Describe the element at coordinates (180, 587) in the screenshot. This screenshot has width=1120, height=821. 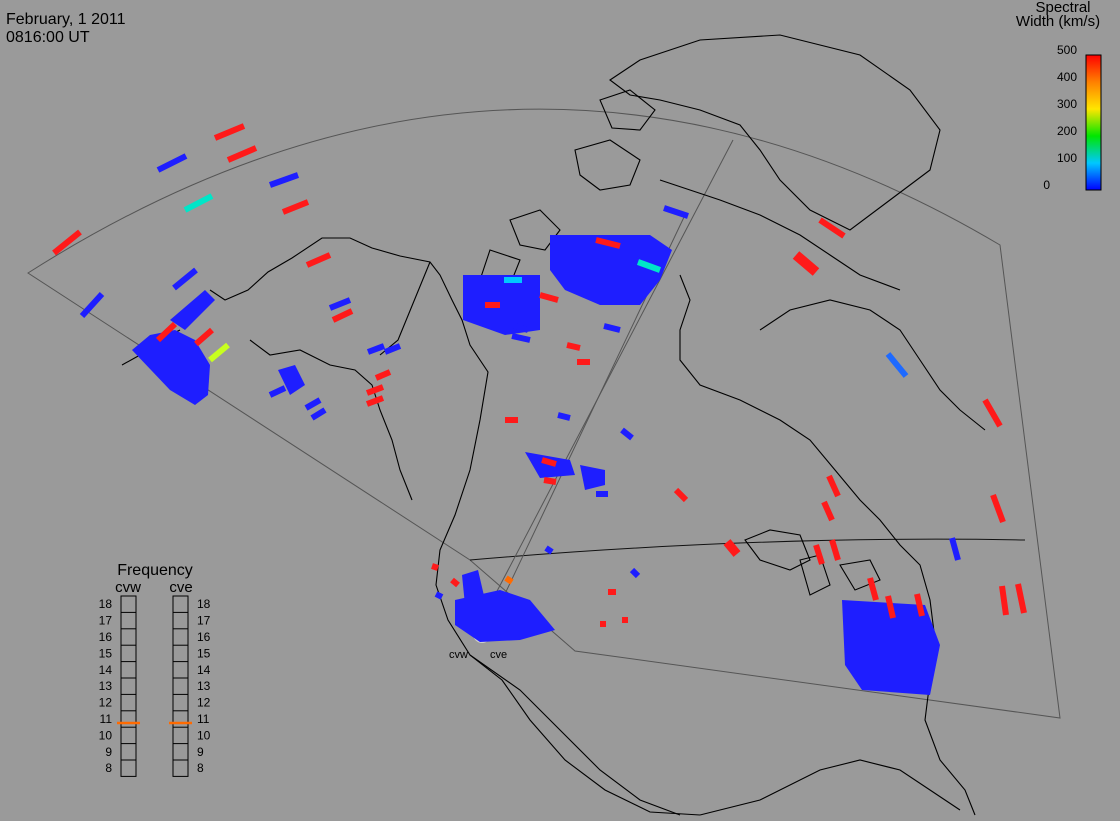
I see `frequency-radar-label: cve` at that location.